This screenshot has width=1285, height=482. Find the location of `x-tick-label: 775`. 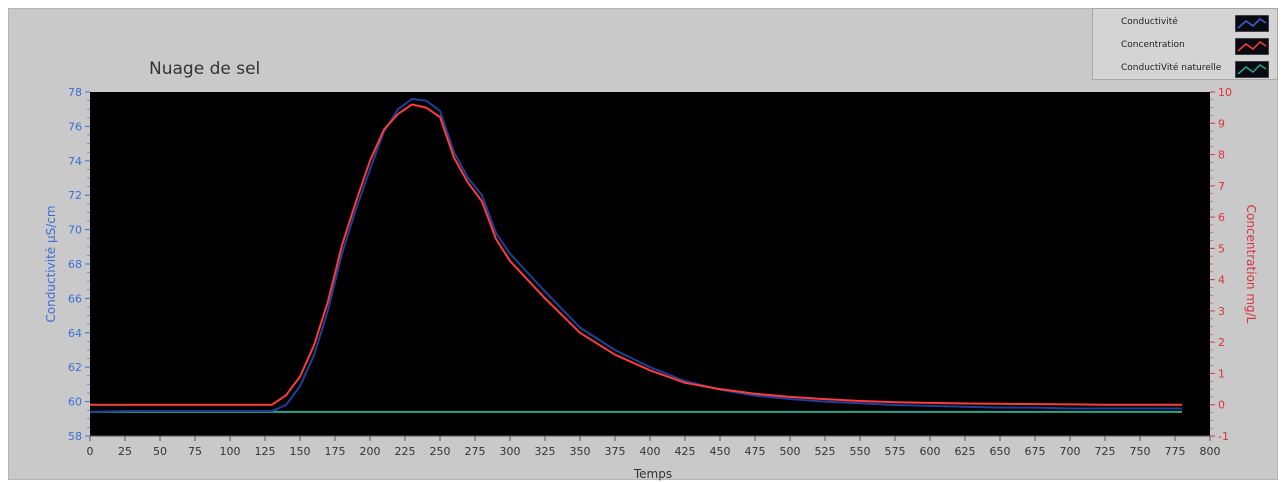

x-tick-label: 775 is located at coordinates (1175, 451).